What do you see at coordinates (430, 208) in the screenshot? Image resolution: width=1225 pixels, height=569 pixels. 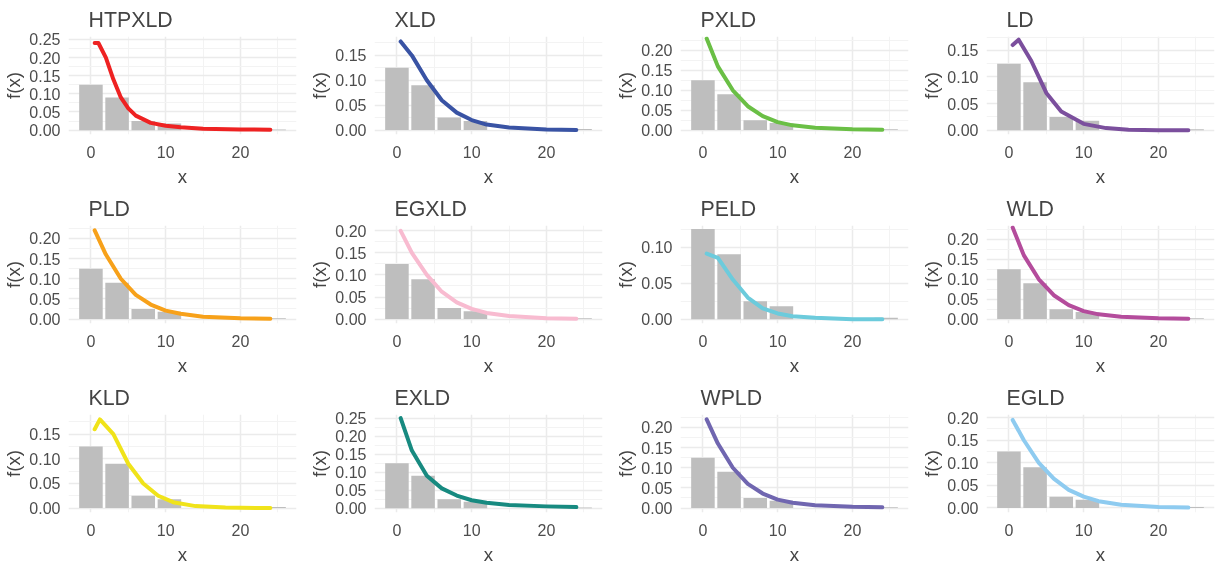 I see `chart-title: EGXLD` at bounding box center [430, 208].